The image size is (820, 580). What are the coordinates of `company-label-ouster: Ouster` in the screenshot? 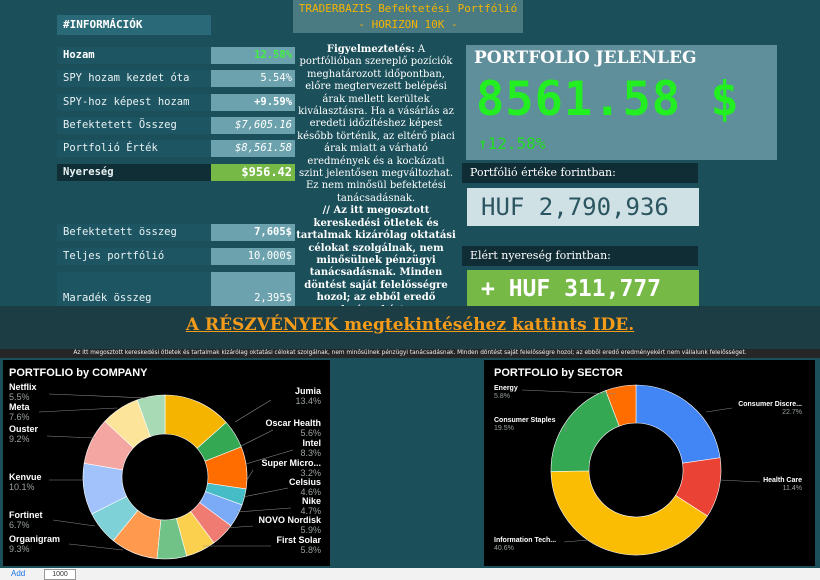 It's located at (24, 429).